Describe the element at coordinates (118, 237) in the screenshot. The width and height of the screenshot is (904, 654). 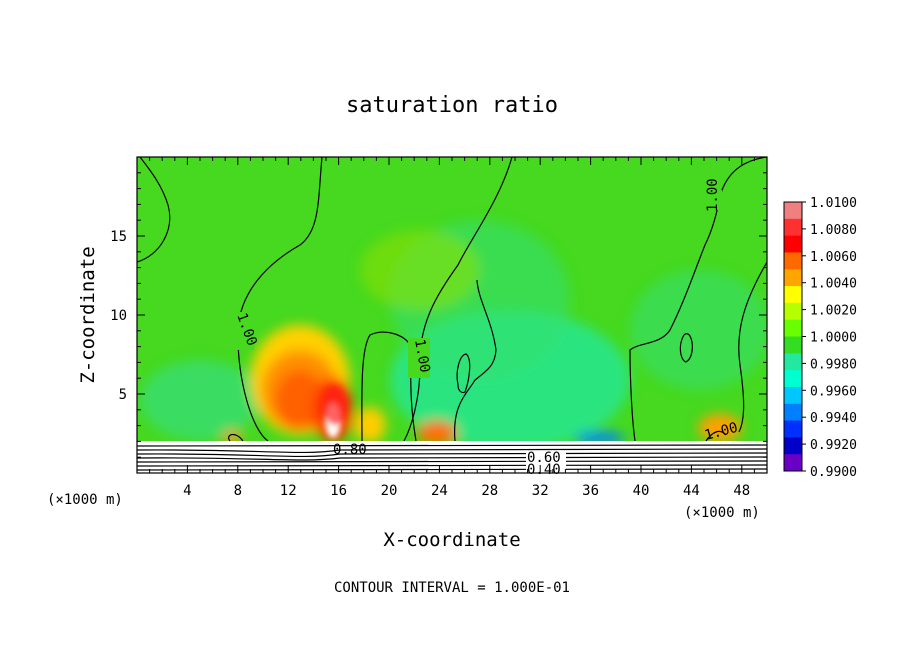
I see `y-tick-label: 15` at that location.